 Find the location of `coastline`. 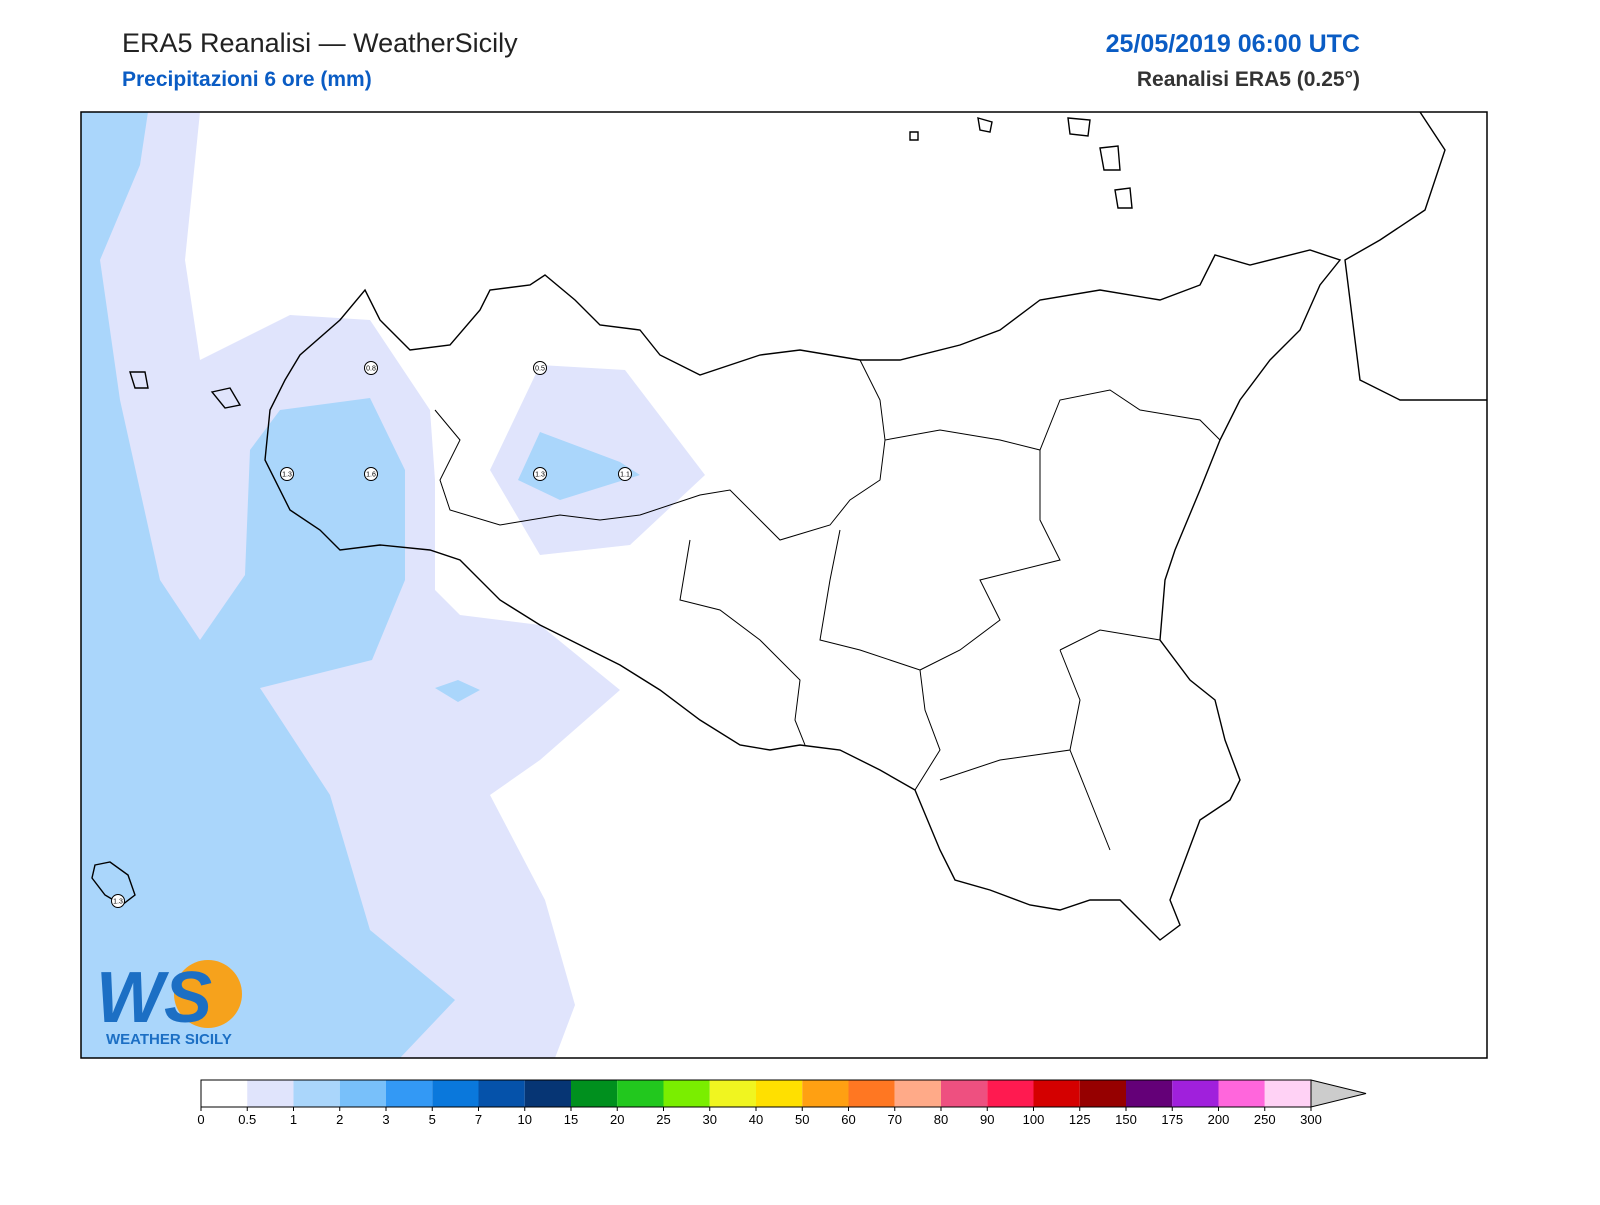

coastline is located at coordinates (1415, 256).